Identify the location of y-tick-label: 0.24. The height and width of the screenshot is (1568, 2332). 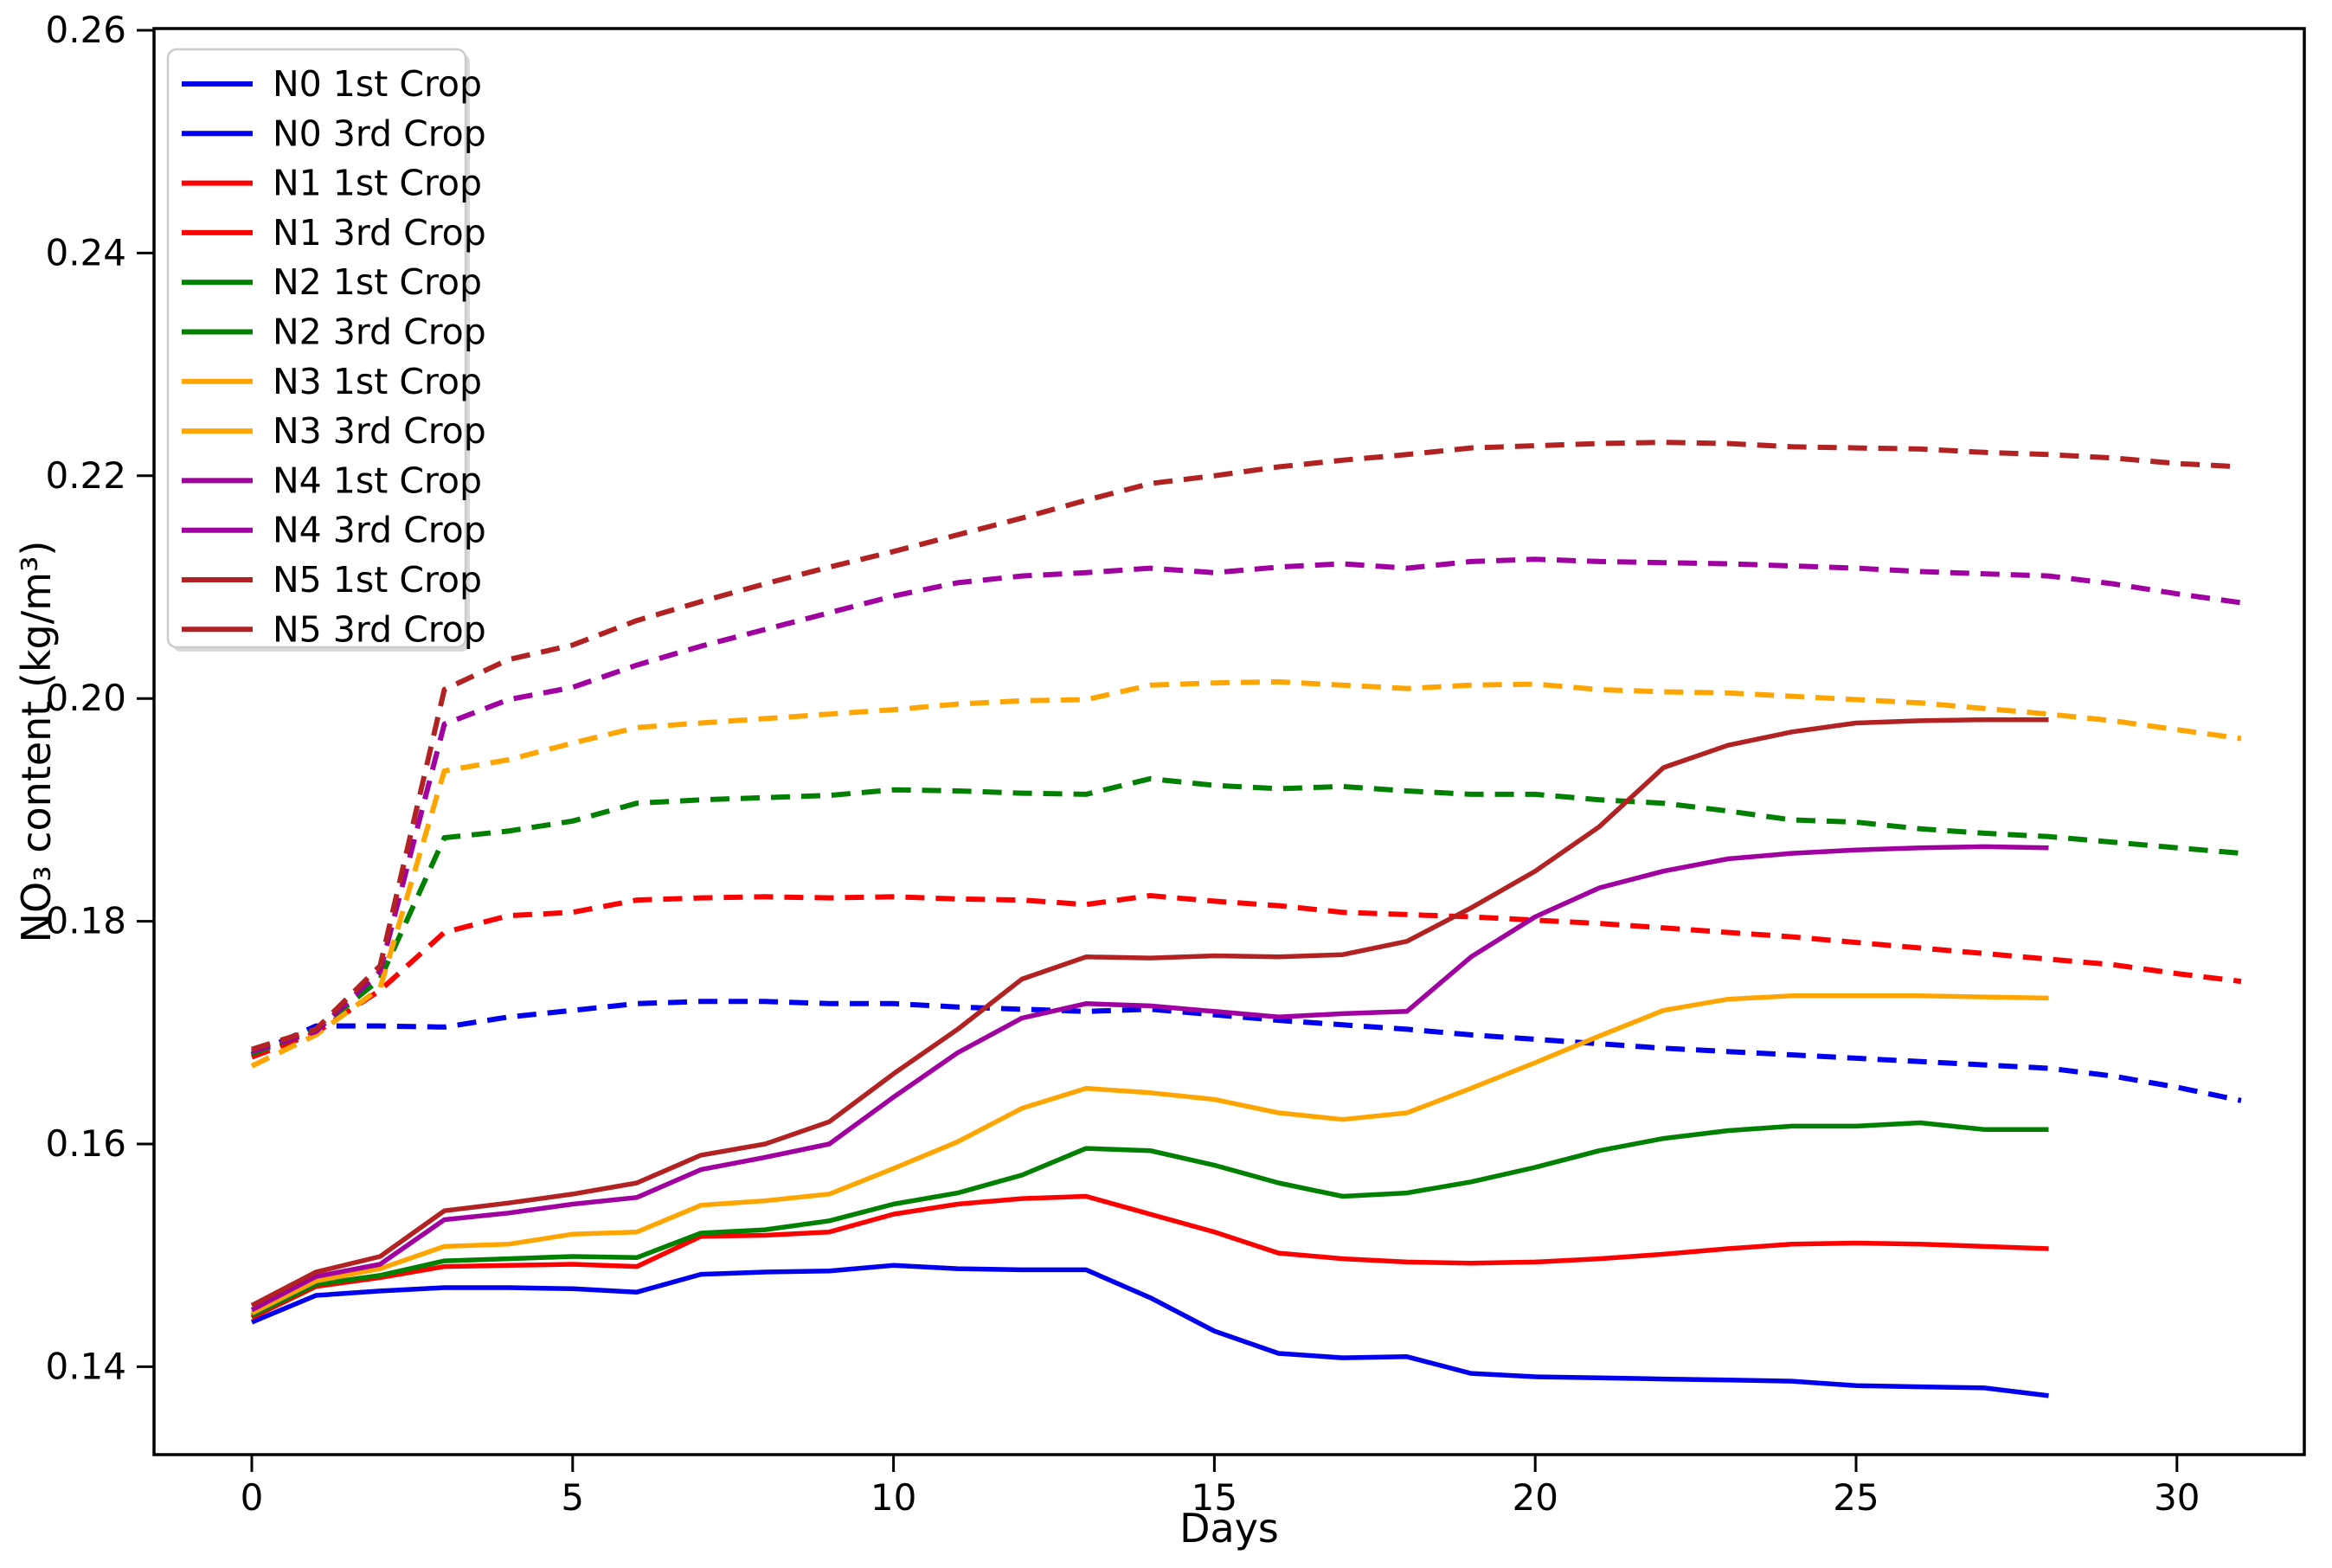
(86, 252).